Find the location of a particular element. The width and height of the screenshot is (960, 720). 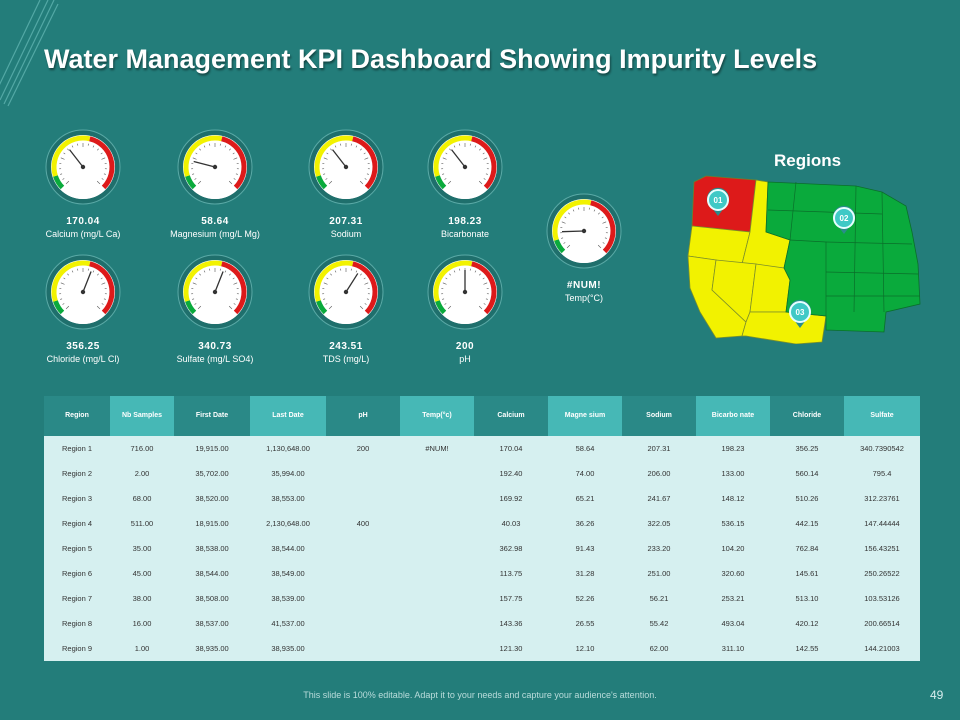

table-cell: 65.21 is located at coordinates (585, 498).